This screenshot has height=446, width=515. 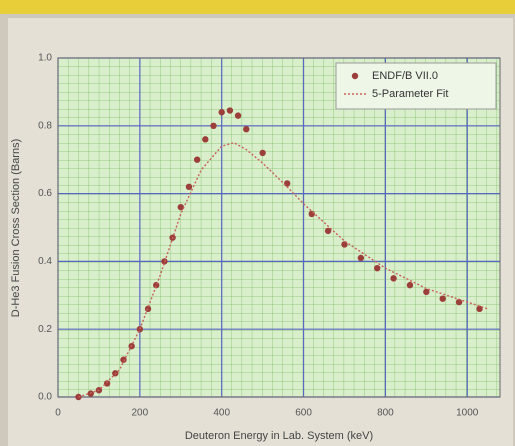 What do you see at coordinates (279, 436) in the screenshot?
I see `x-axis-label: Deuteron Energy in Lab. System (keV)` at bounding box center [279, 436].